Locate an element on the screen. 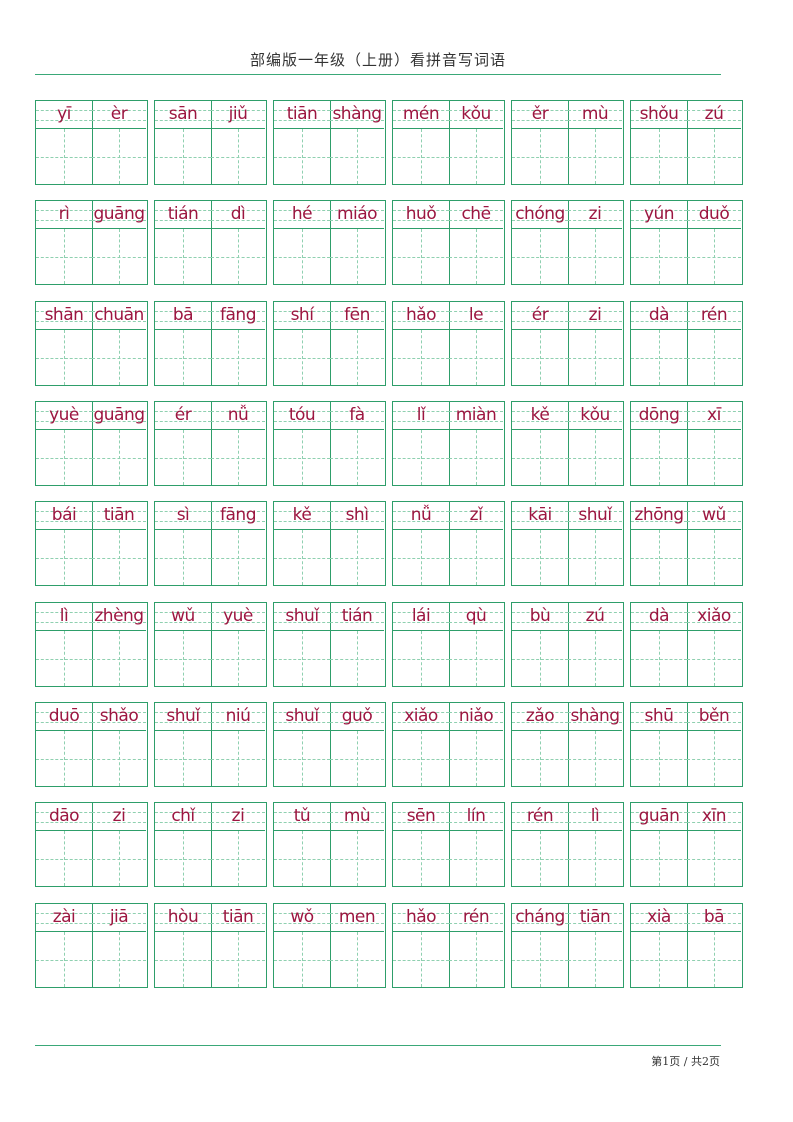 This screenshot has width=793, height=1122. character-cell: shàng is located at coordinates (595, 744).